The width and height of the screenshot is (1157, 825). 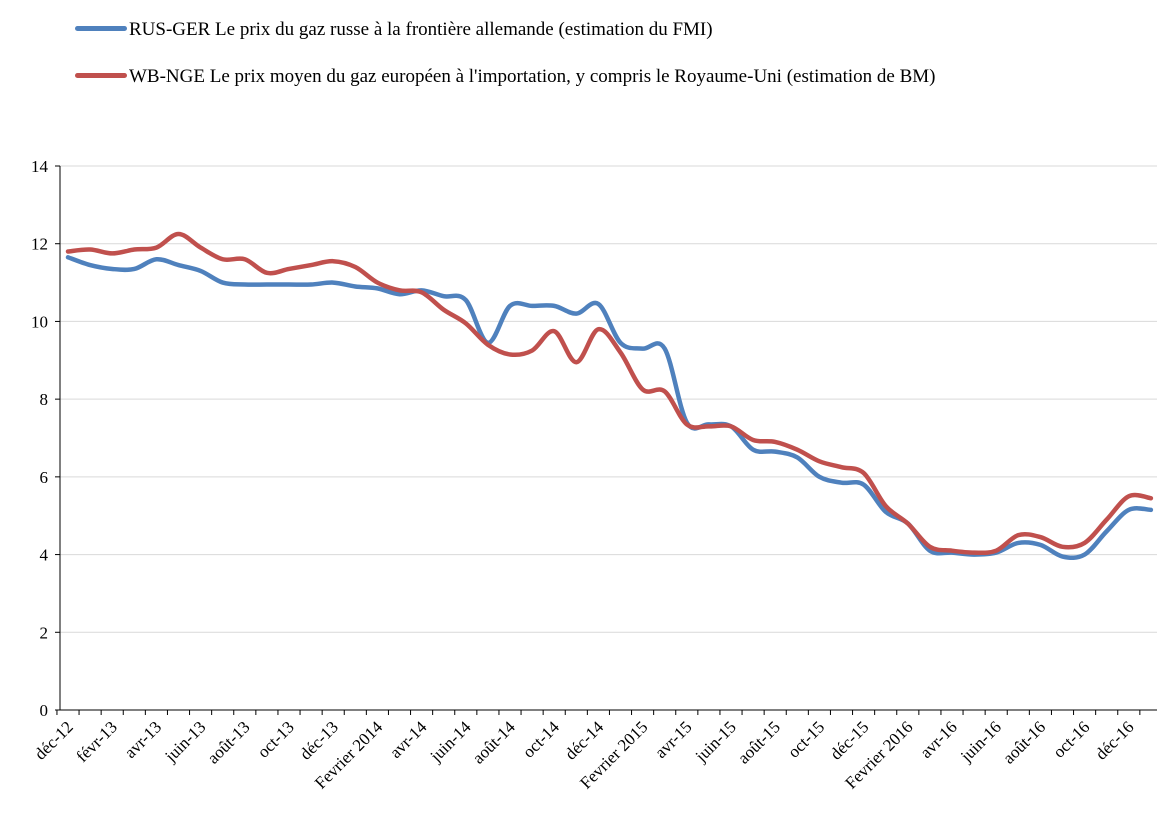 What do you see at coordinates (44, 632) in the screenshot?
I see `y-tick-label: 2` at bounding box center [44, 632].